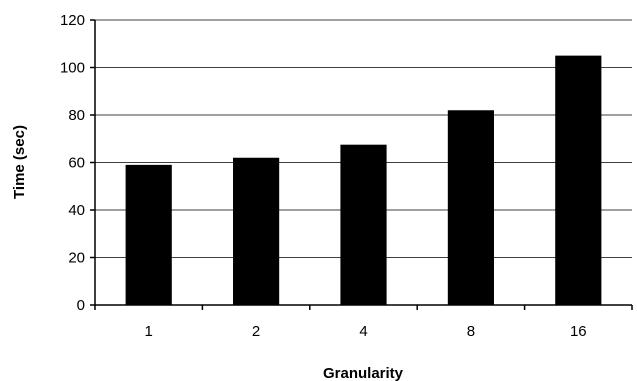 The image size is (637, 381). What do you see at coordinates (19, 162) in the screenshot?
I see `y-axis-title: Time (sec)` at bounding box center [19, 162].